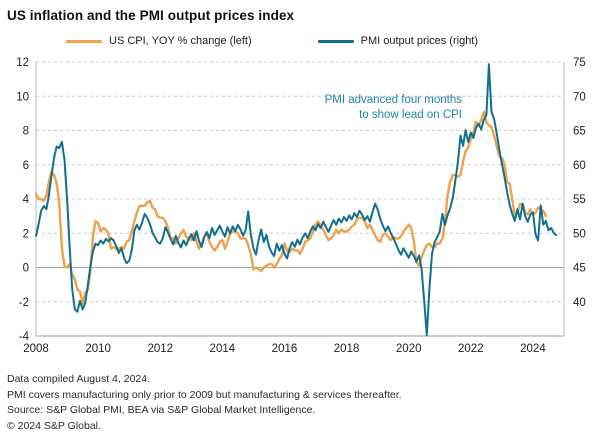 The image size is (602, 436). I want to click on svg-text: to show lead on CPI, so click(410, 115).